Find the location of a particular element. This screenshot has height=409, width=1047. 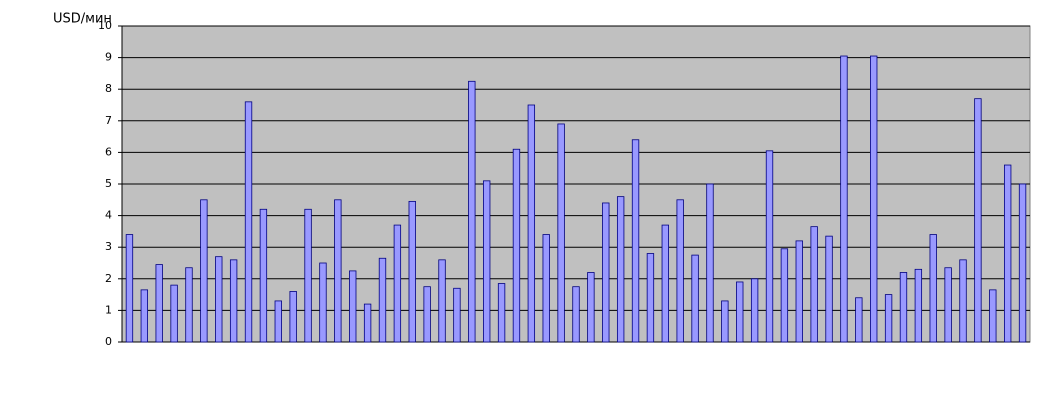

y-tick-label: 3 is located at coordinates (108, 246).